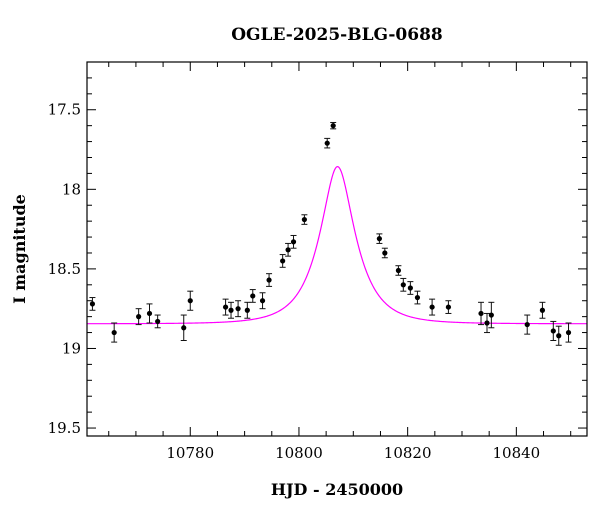 The image size is (600, 512). I want to click on y-tick-label: 19.5, so click(64, 428).